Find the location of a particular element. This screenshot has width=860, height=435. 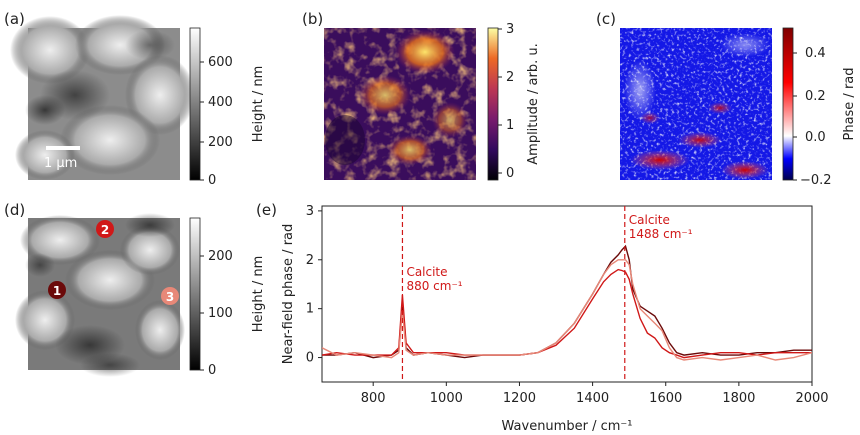

y-tick-label: 2 is located at coordinates (310, 260).